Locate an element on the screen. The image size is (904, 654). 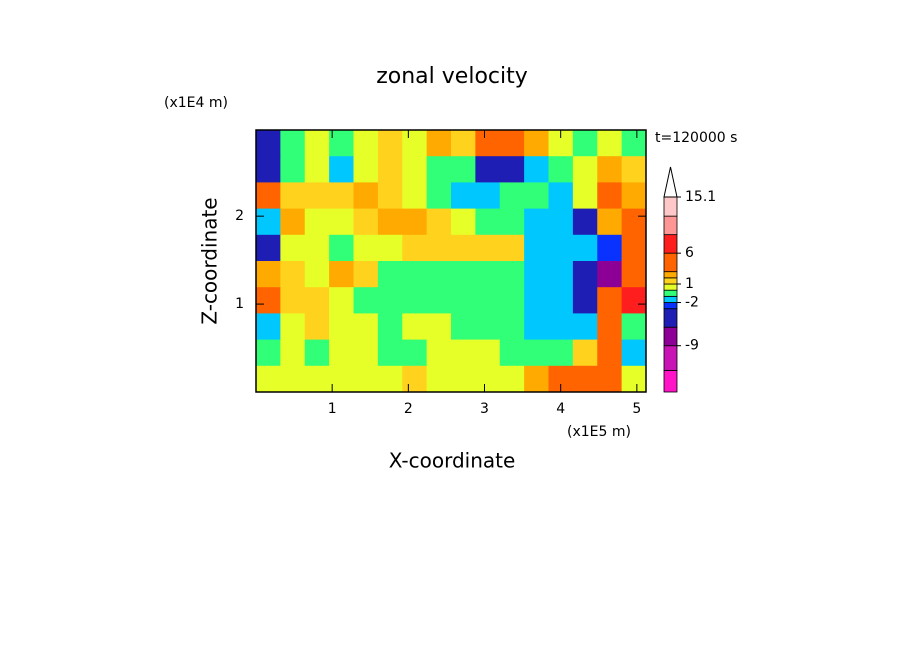
y-tick-label: 1 is located at coordinates (239, 304).